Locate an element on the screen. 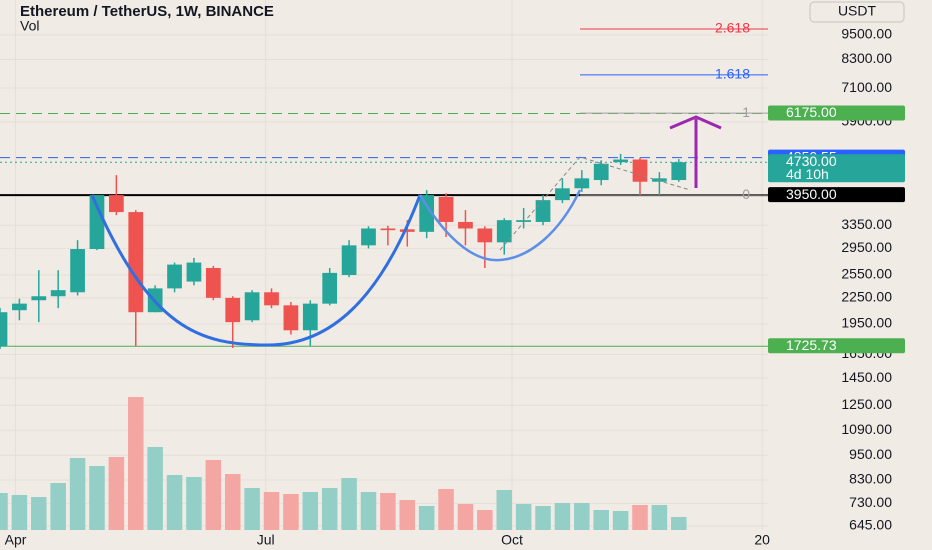 Image resolution: width=932 pixels, height=550 pixels. y-tick-label: 9500.00 is located at coordinates (866, 34).